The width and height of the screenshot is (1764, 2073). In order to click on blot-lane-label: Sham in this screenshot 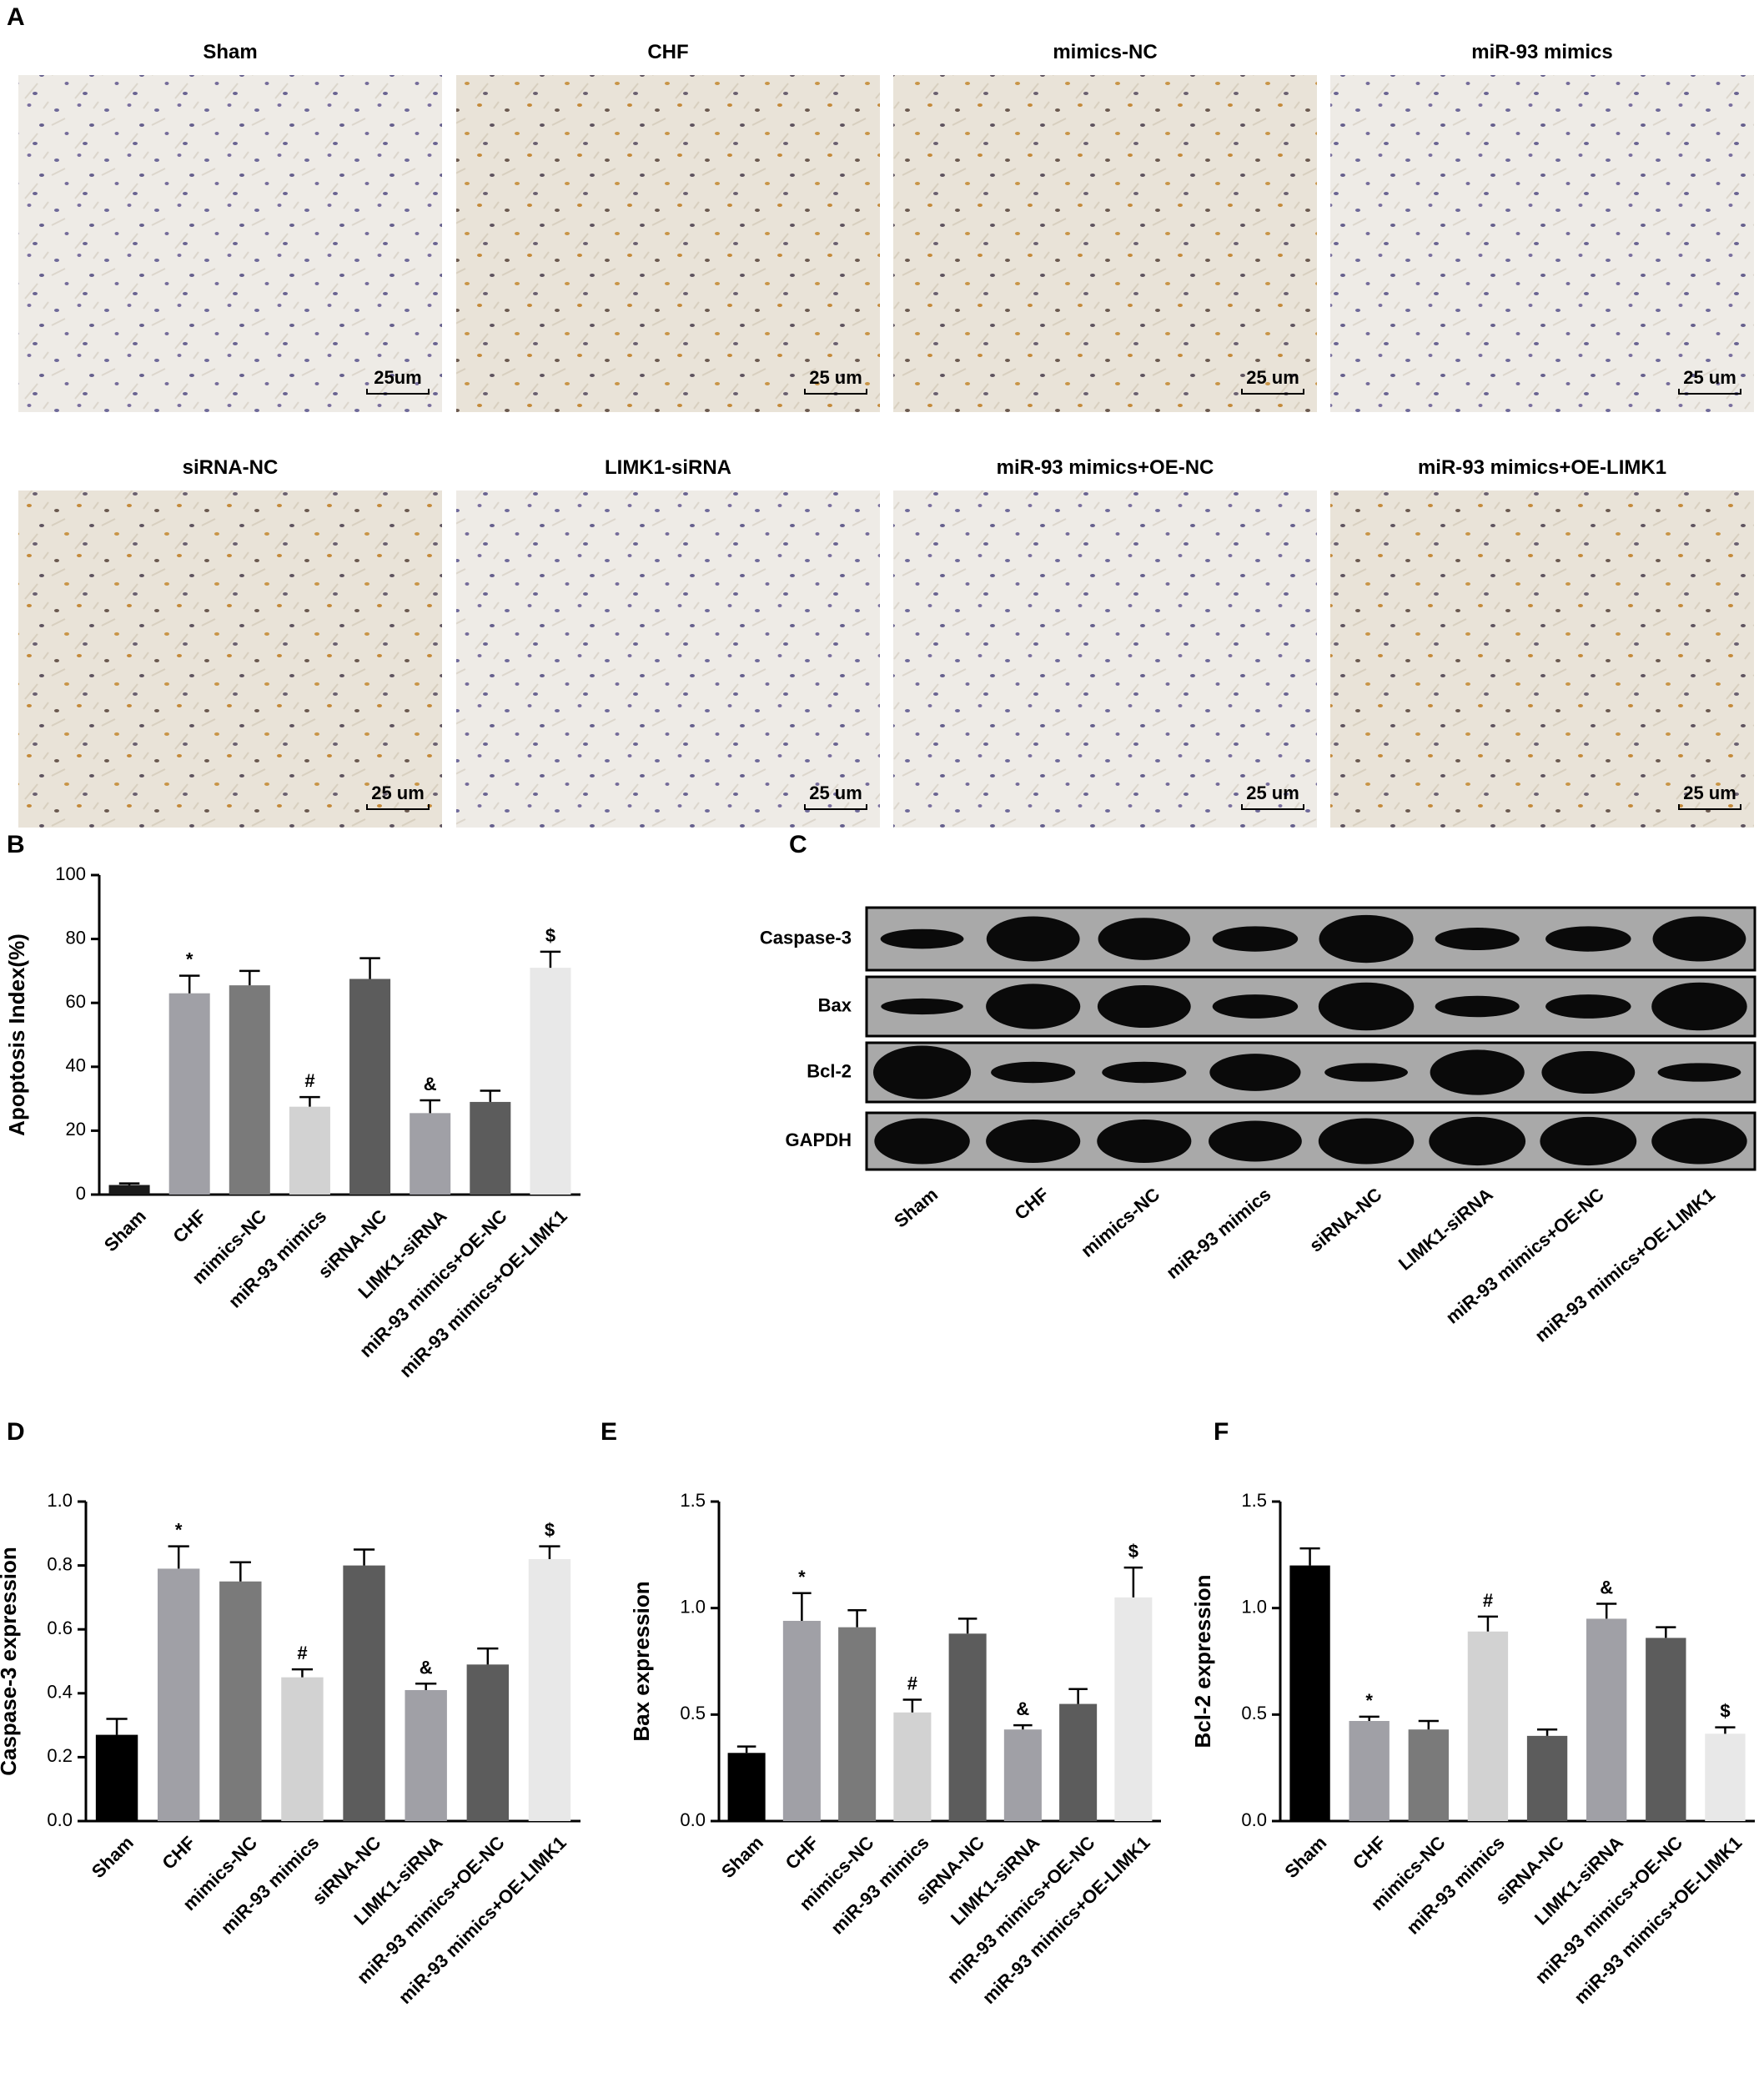, I will do `click(916, 1208)`.